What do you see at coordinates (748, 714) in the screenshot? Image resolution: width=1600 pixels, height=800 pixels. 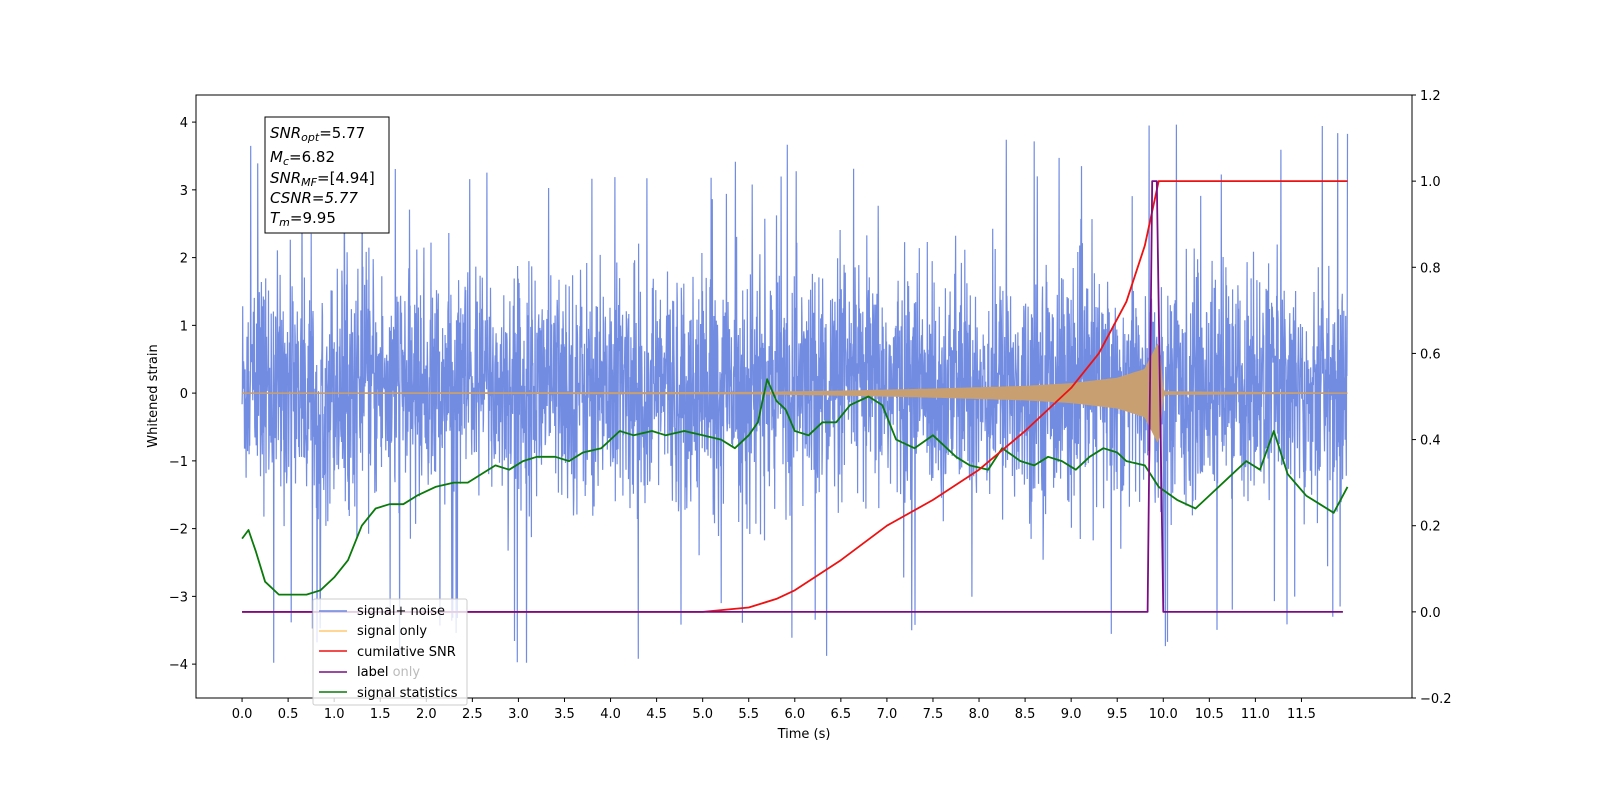 I see `x-tick-label: 5.5` at bounding box center [748, 714].